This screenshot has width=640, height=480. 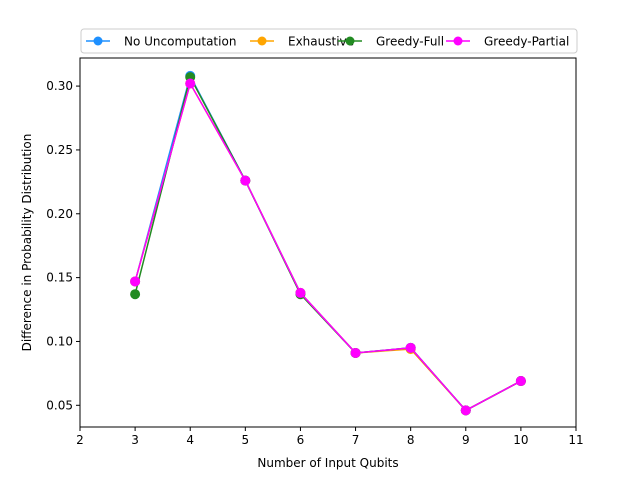 I want to click on x-tick-label: 8, so click(x=411, y=440).